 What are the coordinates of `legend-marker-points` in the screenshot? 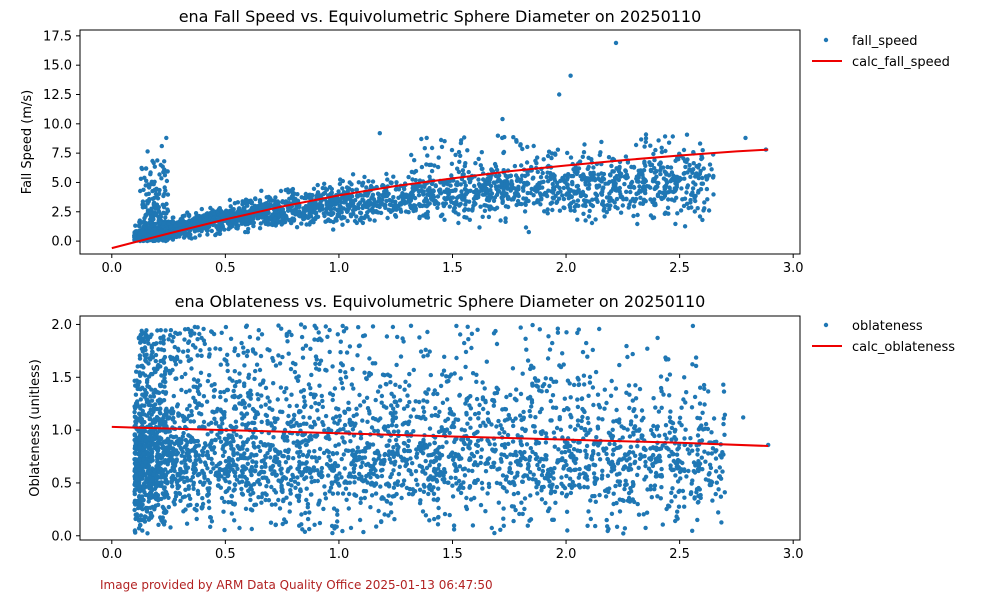 It's located at (826, 40).